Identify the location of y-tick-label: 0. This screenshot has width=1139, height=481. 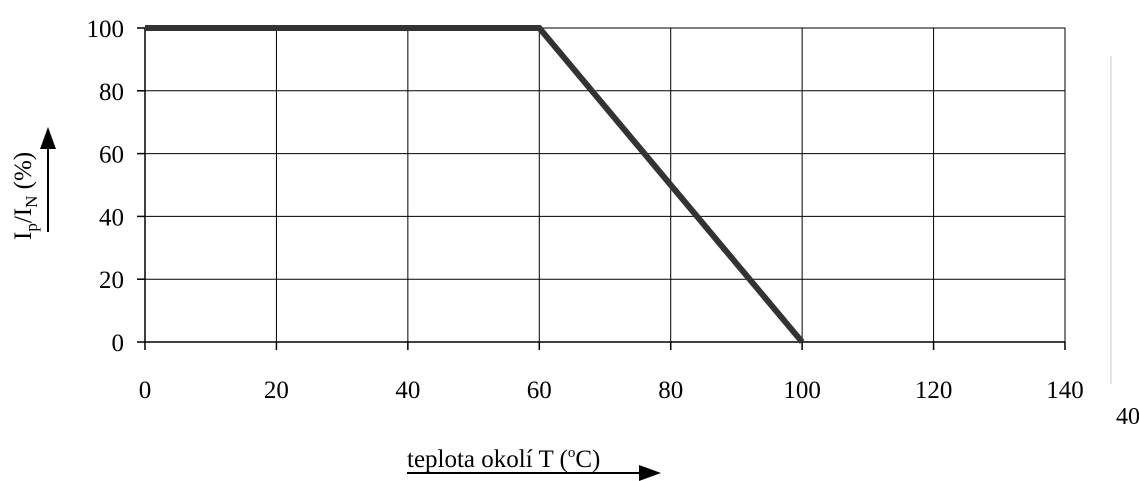
(118, 343).